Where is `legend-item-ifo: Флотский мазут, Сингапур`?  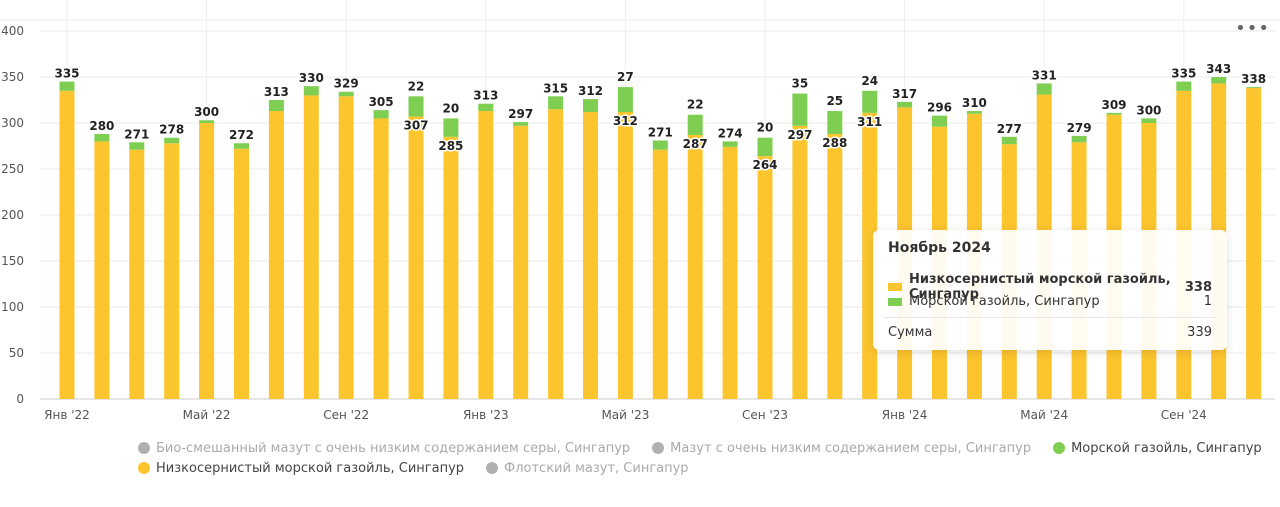 legend-item-ifo: Флотский мазут, Сингапур is located at coordinates (587, 468).